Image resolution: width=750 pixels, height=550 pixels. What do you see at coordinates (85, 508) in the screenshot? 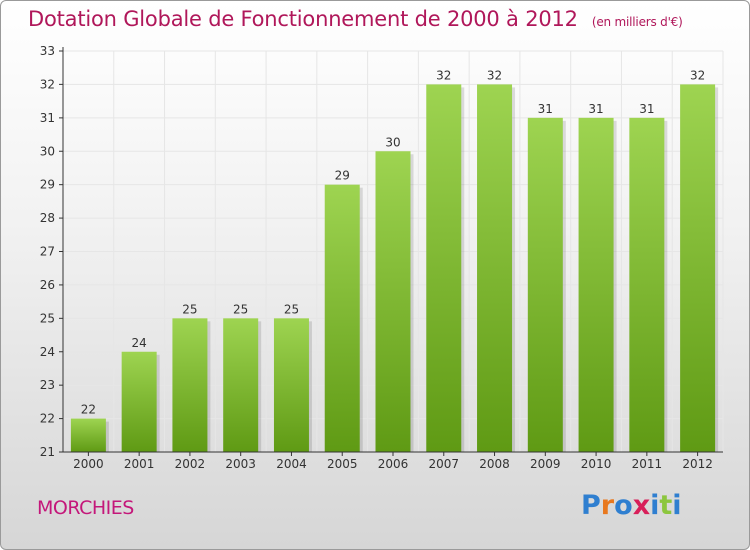
I see `commune-name: MORCHIES` at bounding box center [85, 508].